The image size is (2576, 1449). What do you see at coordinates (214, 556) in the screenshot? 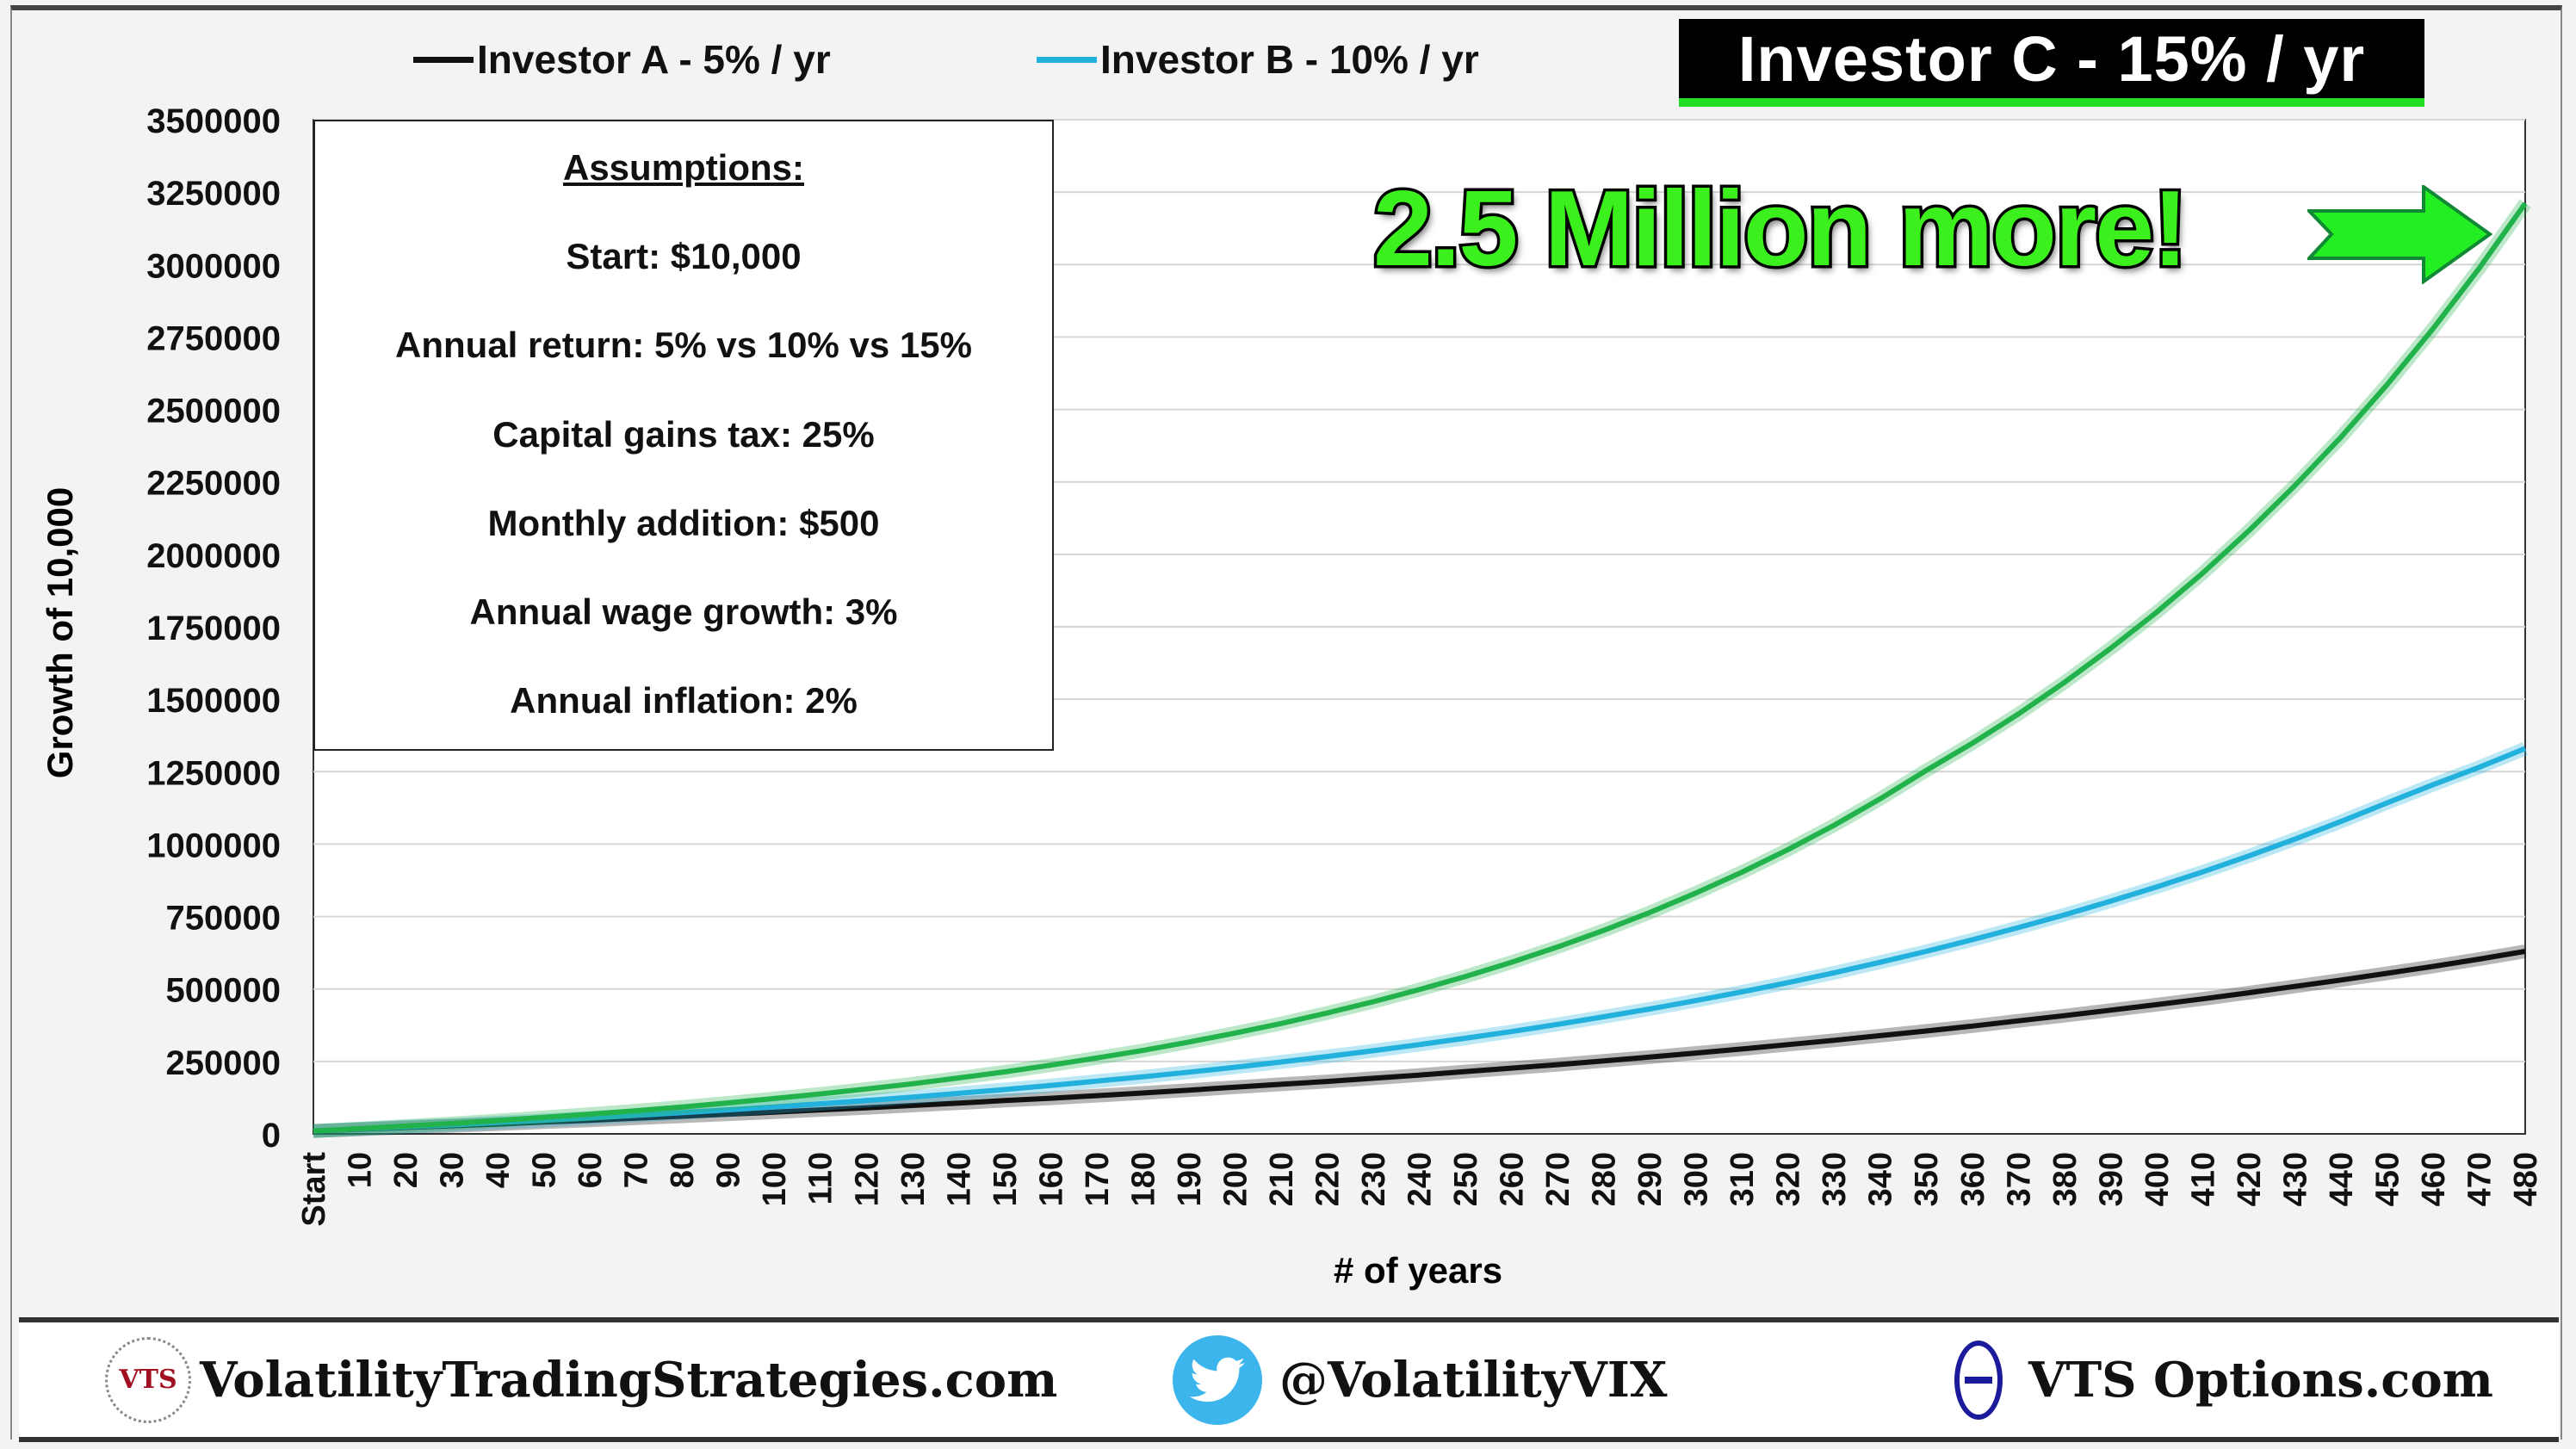
I see `y-tick-label: 2000000` at bounding box center [214, 556].